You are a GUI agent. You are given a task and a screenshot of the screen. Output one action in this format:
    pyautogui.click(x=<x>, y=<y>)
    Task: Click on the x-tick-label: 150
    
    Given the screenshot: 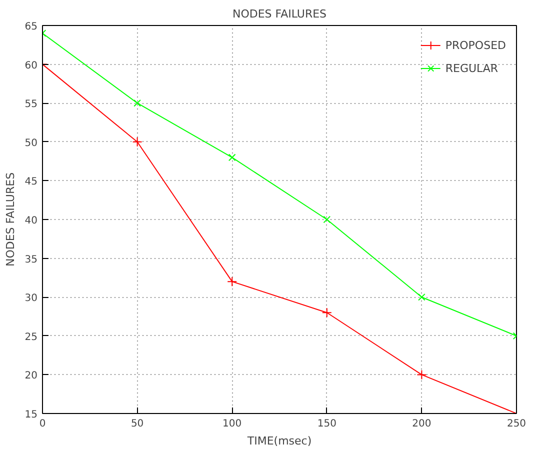 What is the action you would take?
    pyautogui.click(x=326, y=424)
    